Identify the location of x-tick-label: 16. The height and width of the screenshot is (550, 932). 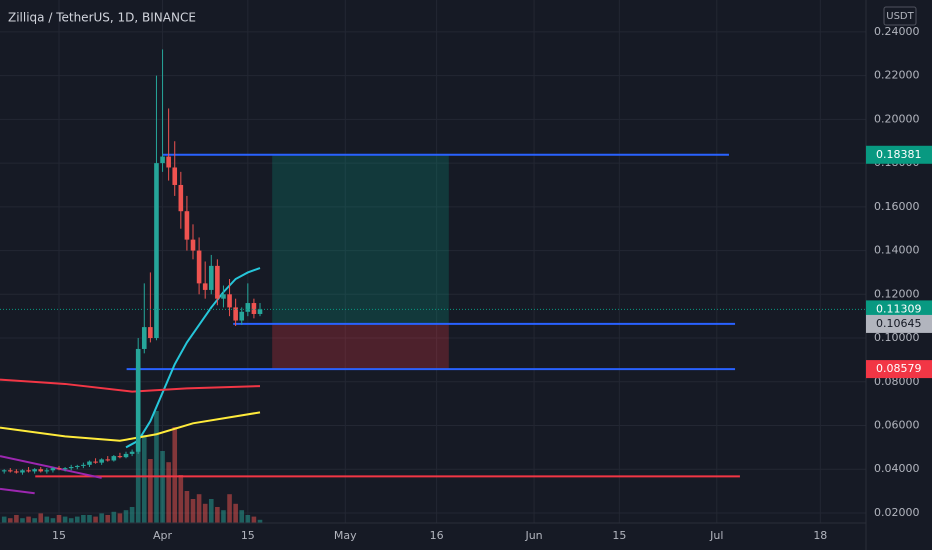
(437, 535).